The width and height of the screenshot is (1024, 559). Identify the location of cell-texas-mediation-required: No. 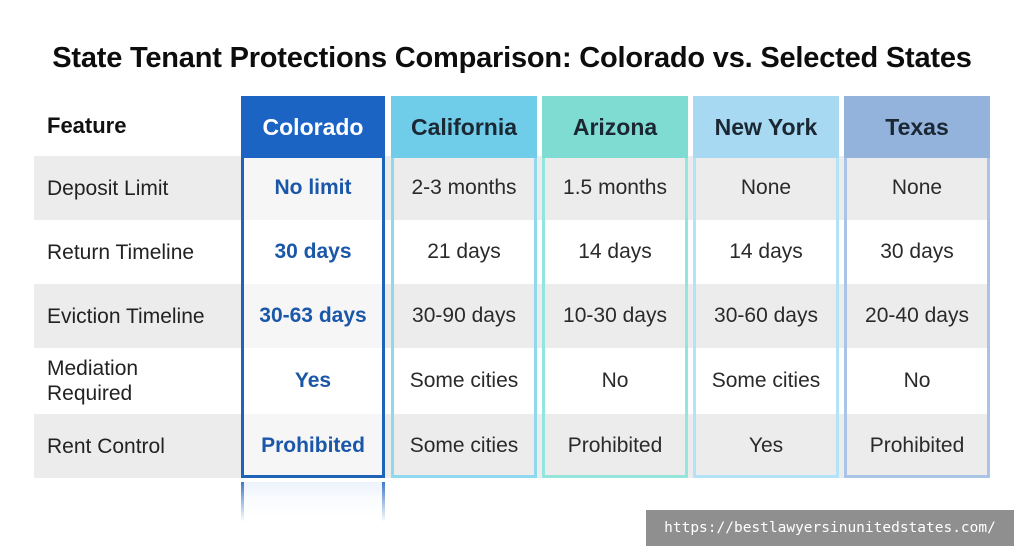
(917, 380).